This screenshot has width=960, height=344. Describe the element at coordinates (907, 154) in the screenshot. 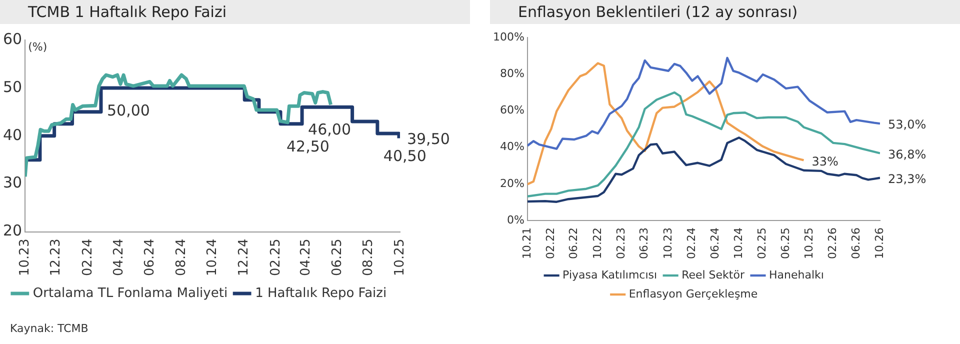

I see `data-label: 36,8%` at that location.